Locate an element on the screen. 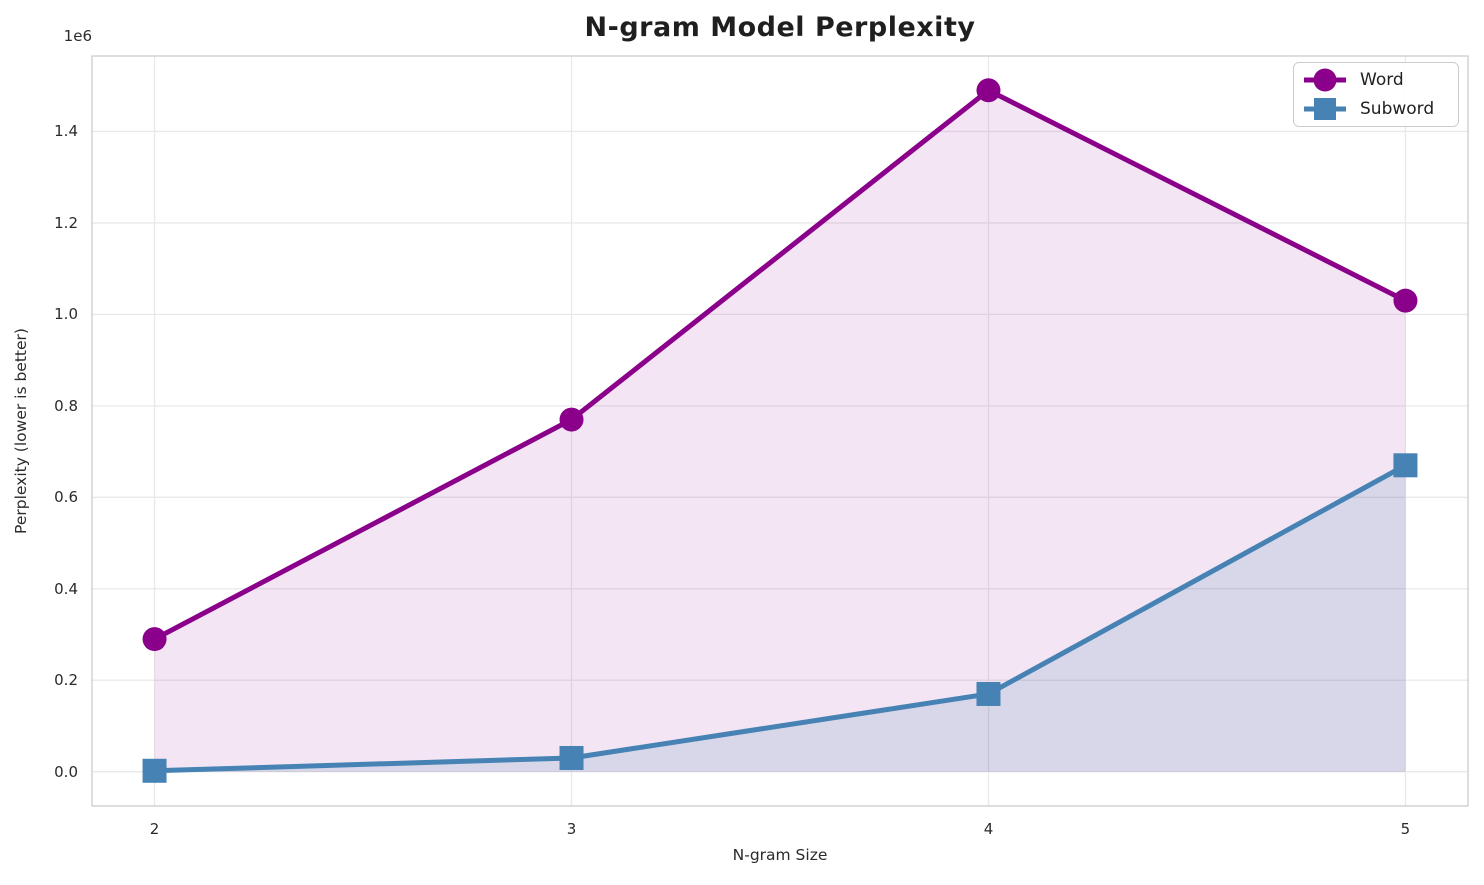  y-tick-label-1.4: 1.4 is located at coordinates (66, 131).